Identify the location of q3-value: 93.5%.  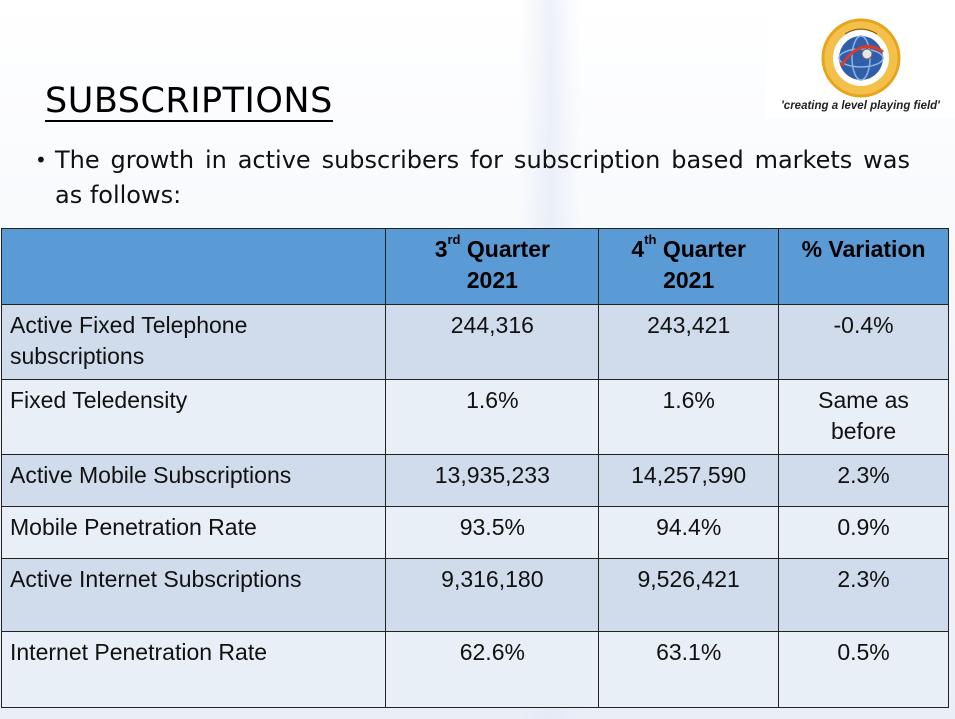
(492, 532).